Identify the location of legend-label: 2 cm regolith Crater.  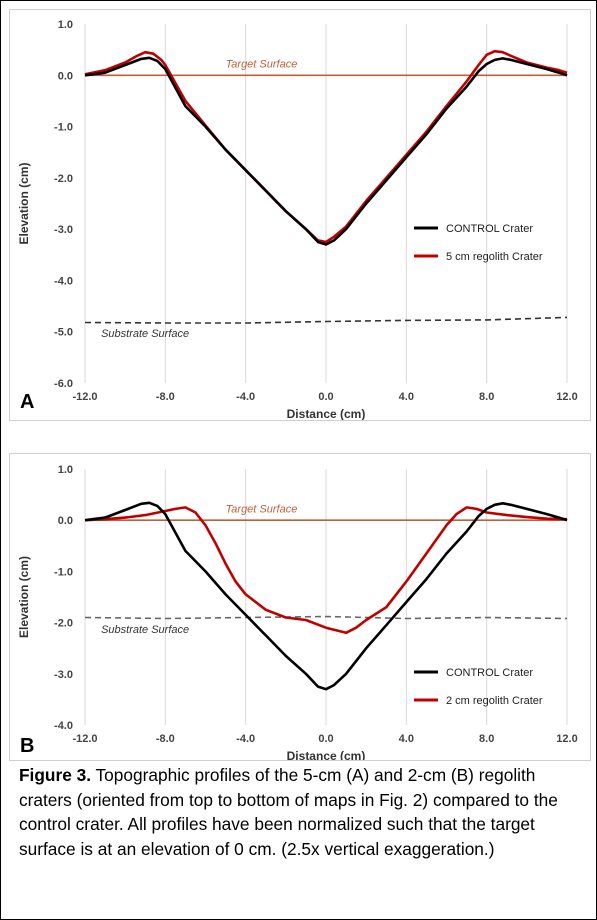
(494, 701).